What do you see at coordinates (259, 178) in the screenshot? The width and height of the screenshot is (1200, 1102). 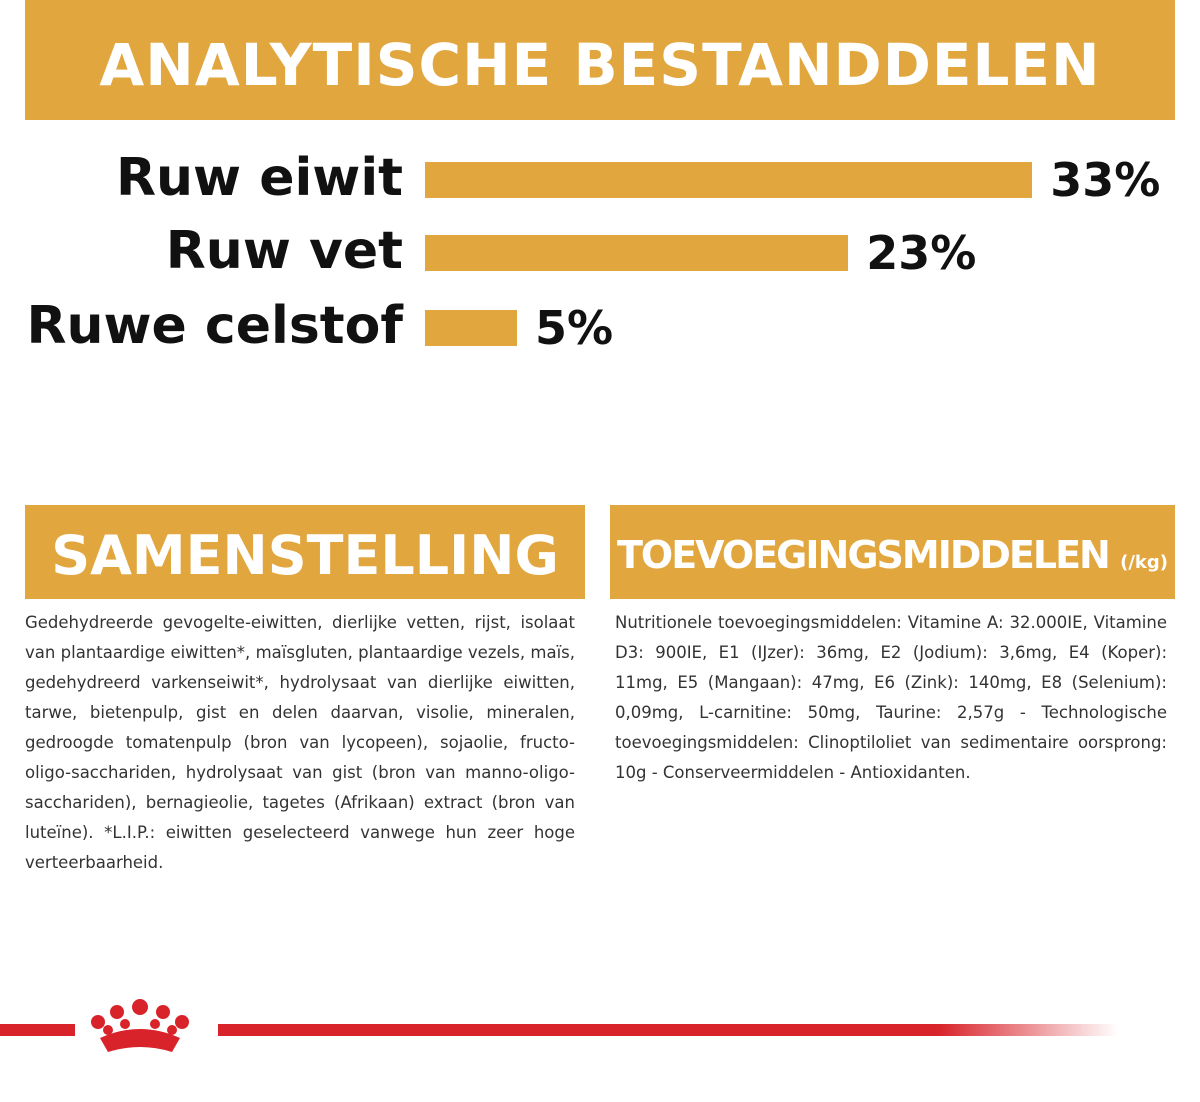 I see `category-label: Ruw eiwit` at bounding box center [259, 178].